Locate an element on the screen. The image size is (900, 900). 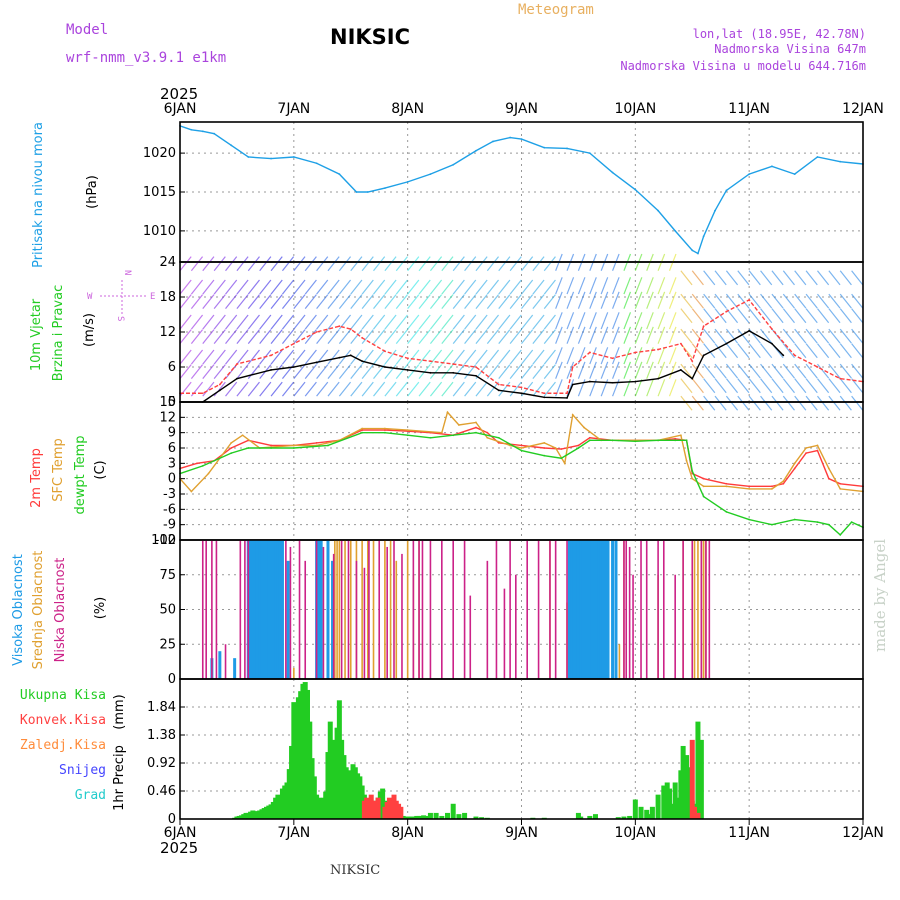
pressure-ytick-label: 1020 is located at coordinates (159, 153).